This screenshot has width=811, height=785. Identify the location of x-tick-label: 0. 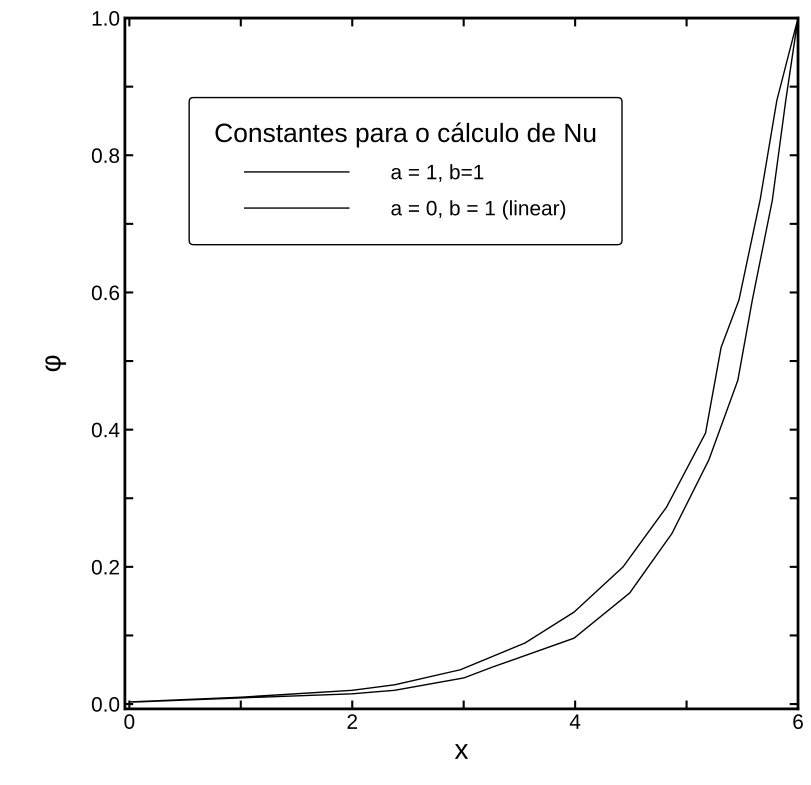
(129, 722).